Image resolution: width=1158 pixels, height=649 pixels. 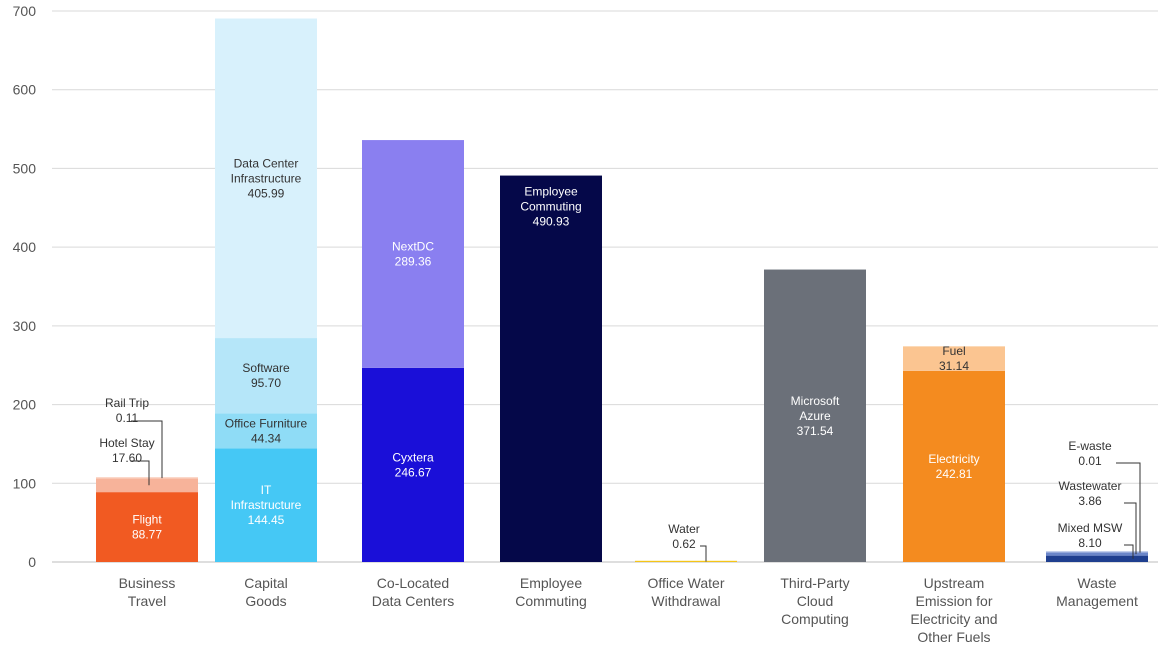 I want to click on x-tick-label-co-located-data-centers: Co-Located Data Centers, so click(x=413, y=592).